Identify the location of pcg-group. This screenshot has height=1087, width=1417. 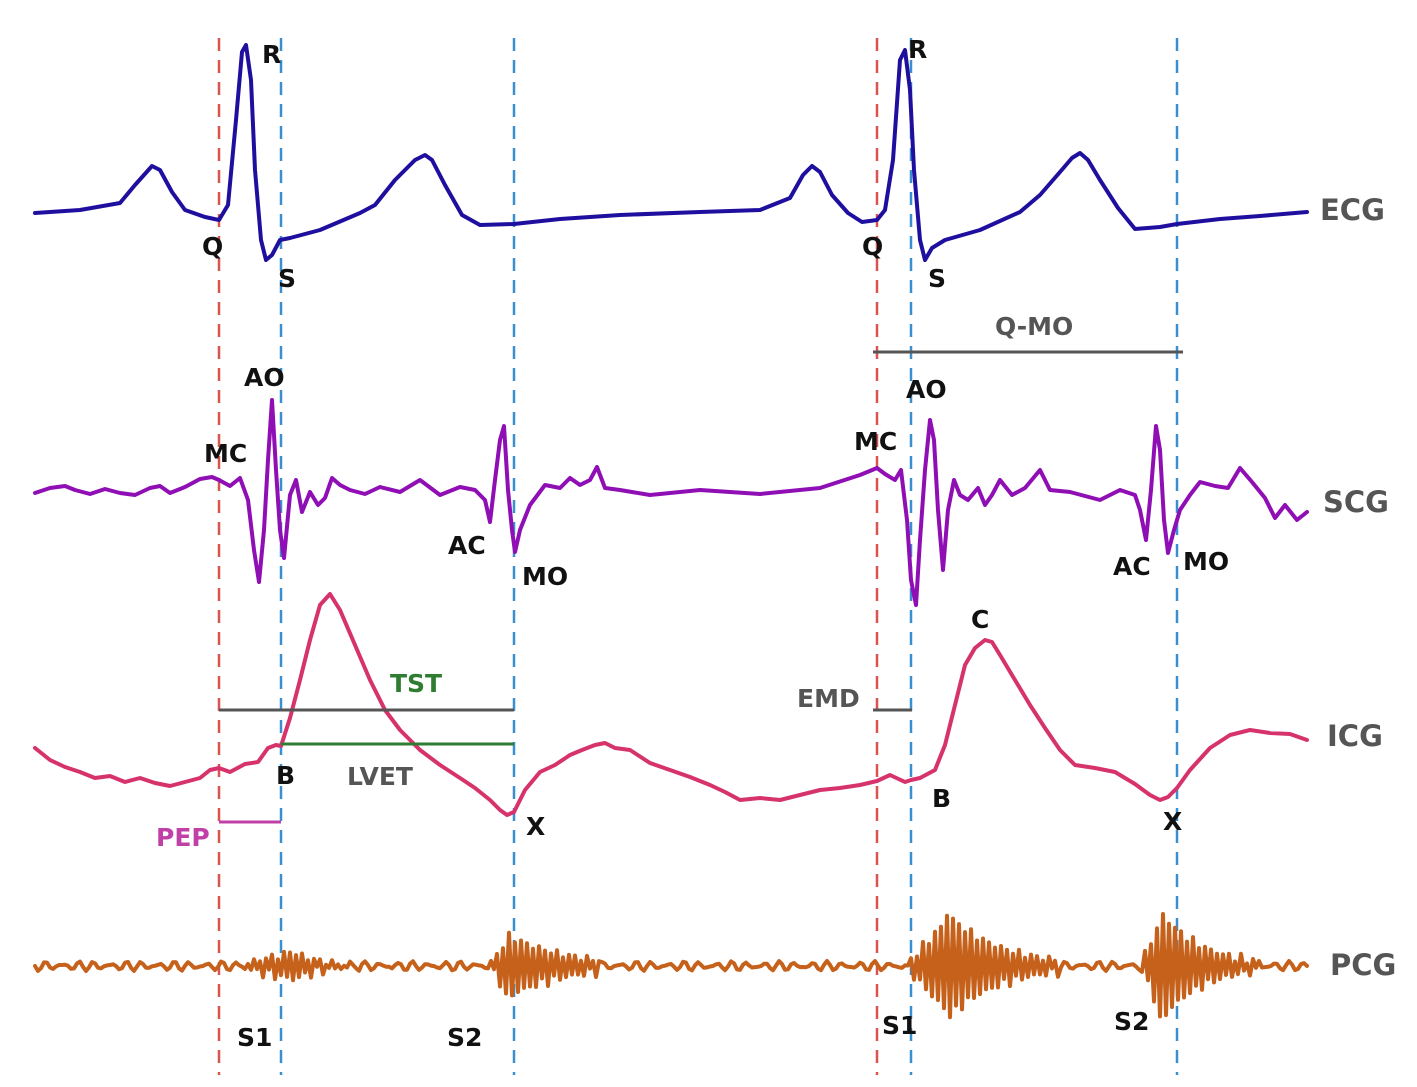
(671, 966).